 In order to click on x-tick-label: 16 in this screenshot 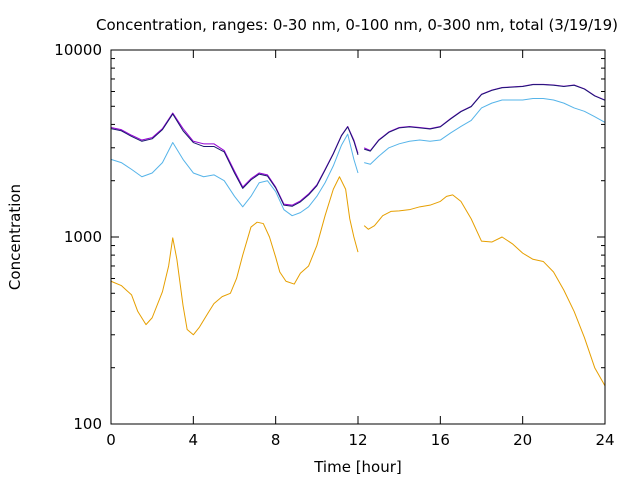, I will do `click(440, 440)`.